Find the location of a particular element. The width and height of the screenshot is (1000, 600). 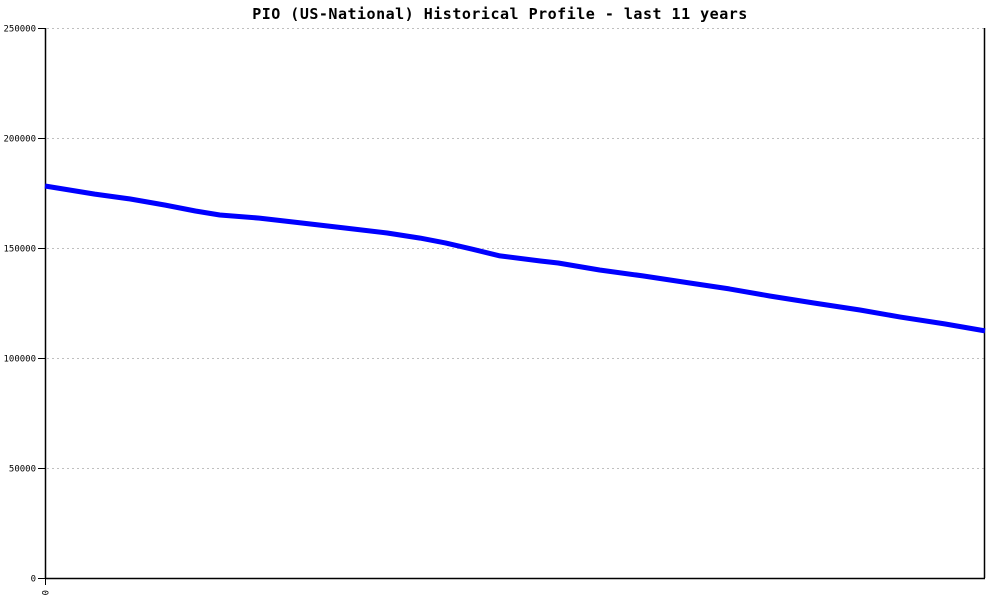

y-tick-label: 150000 is located at coordinates (19, 250).